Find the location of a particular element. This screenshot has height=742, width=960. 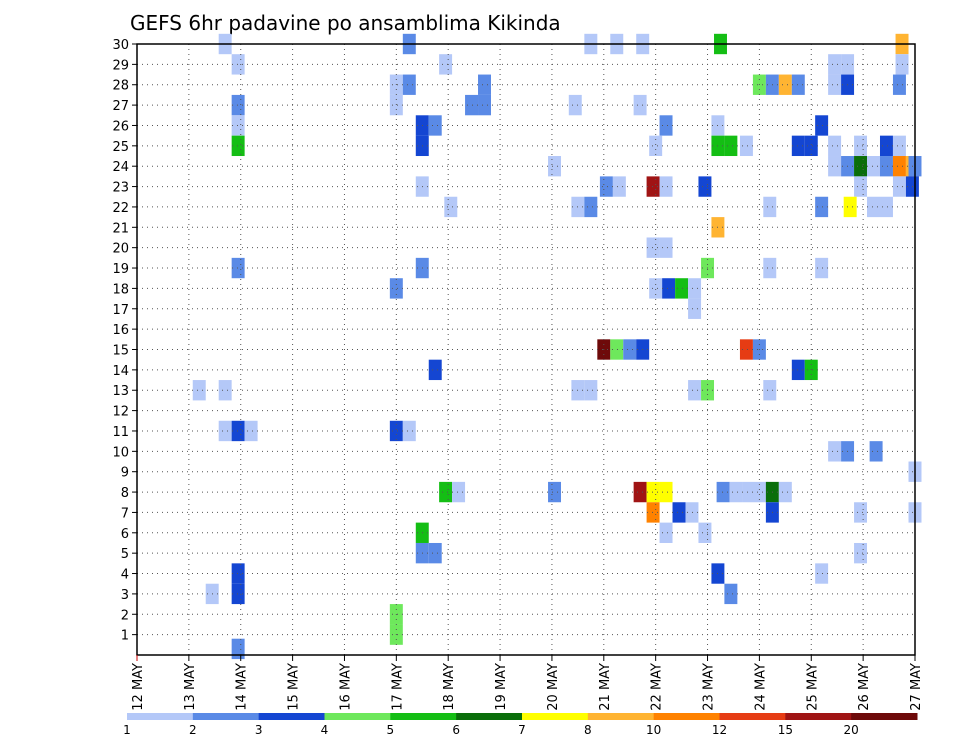

y-tick-label: 23 is located at coordinates (120, 188).